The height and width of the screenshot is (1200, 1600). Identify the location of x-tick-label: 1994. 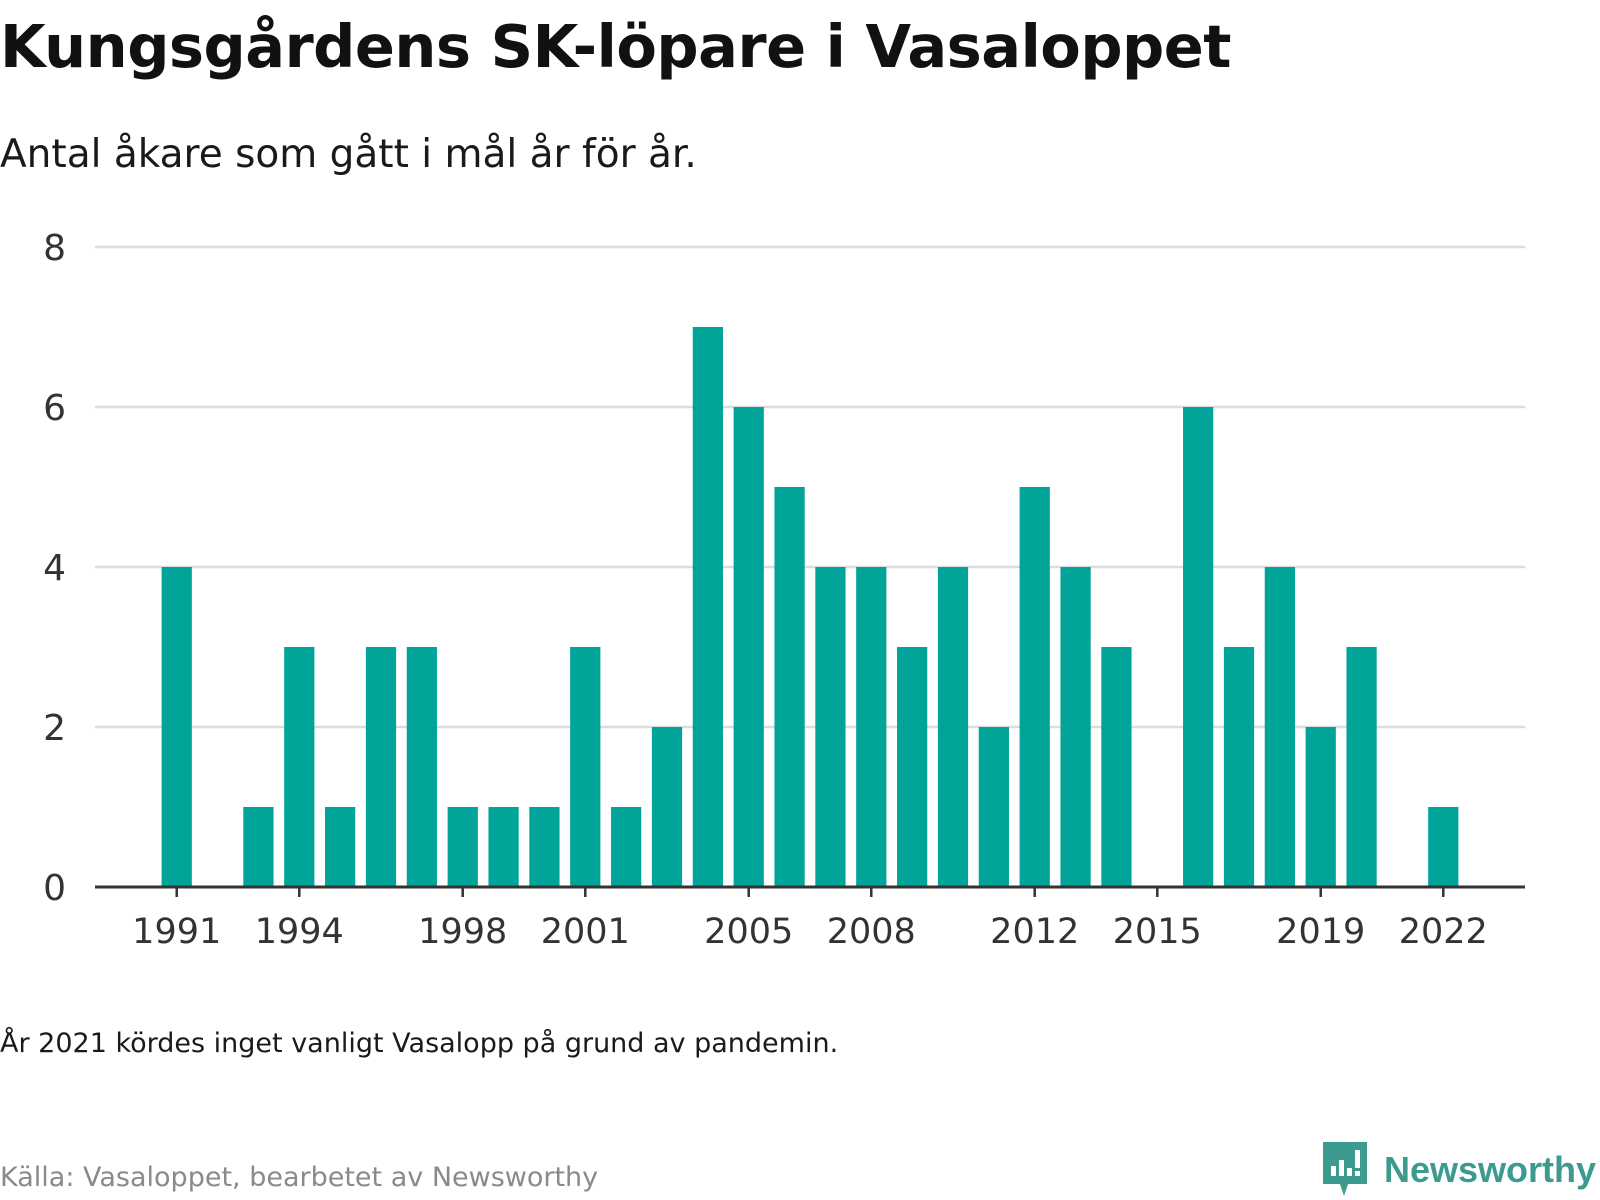
(299, 932).